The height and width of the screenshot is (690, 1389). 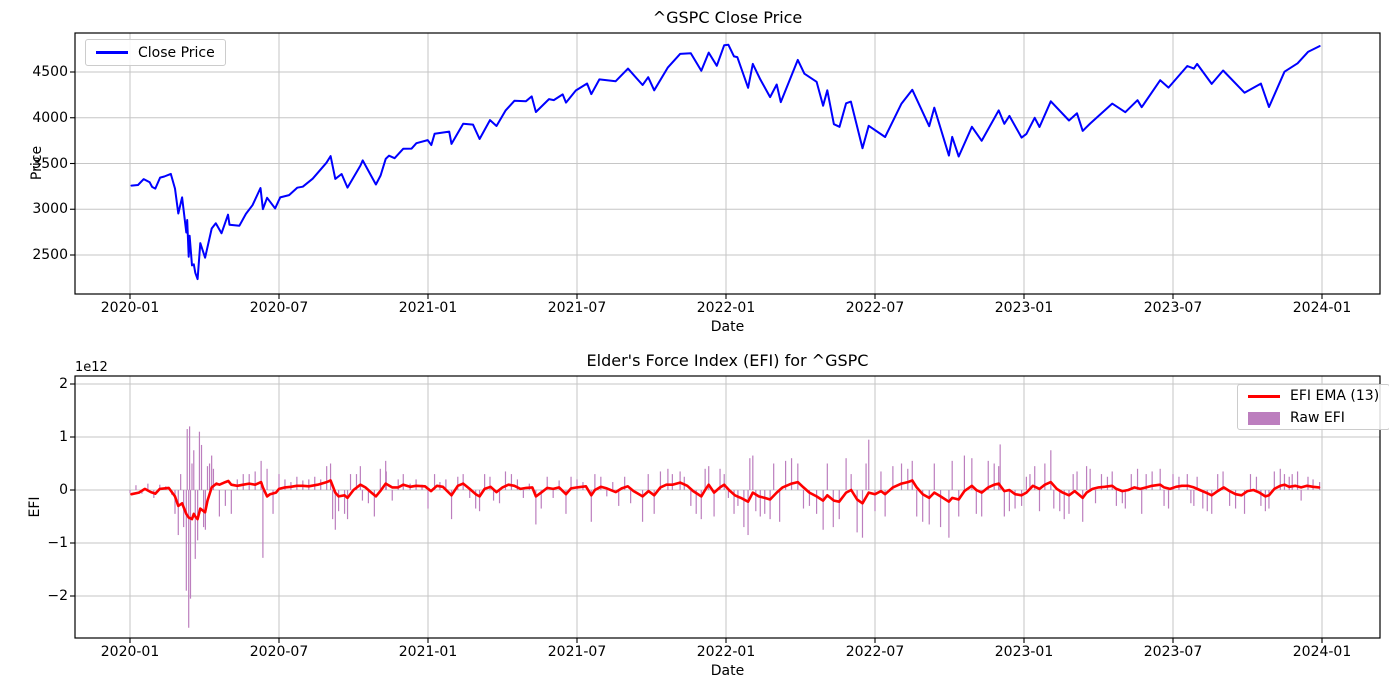 I want to click on y-tick-label: −2, so click(x=57, y=596).